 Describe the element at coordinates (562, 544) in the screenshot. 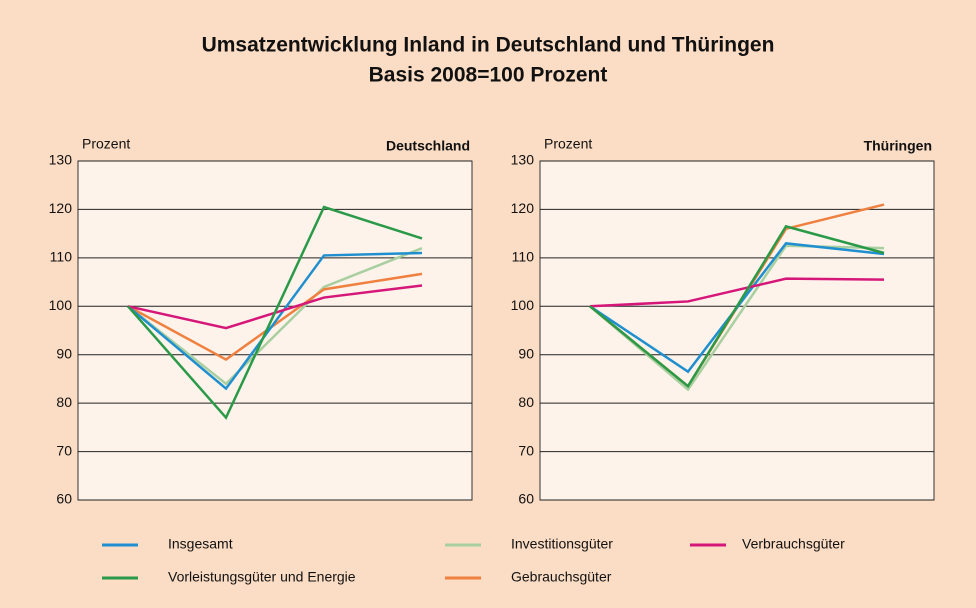

I see `legend-label: Investitionsgüter` at that location.